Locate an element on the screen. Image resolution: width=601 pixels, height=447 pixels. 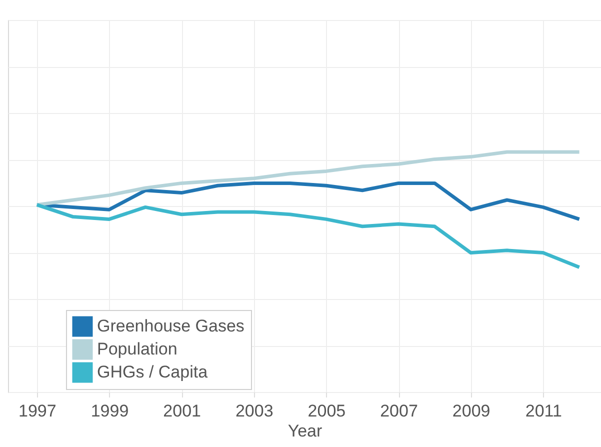
x-axis-title: Year is located at coordinates (305, 431).